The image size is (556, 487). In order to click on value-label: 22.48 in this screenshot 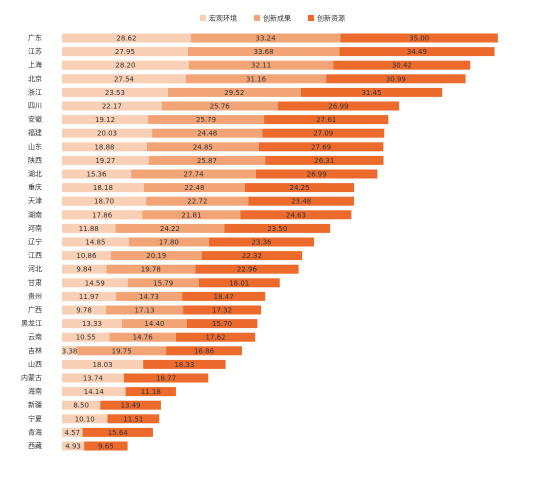, I will do `click(194, 188)`.